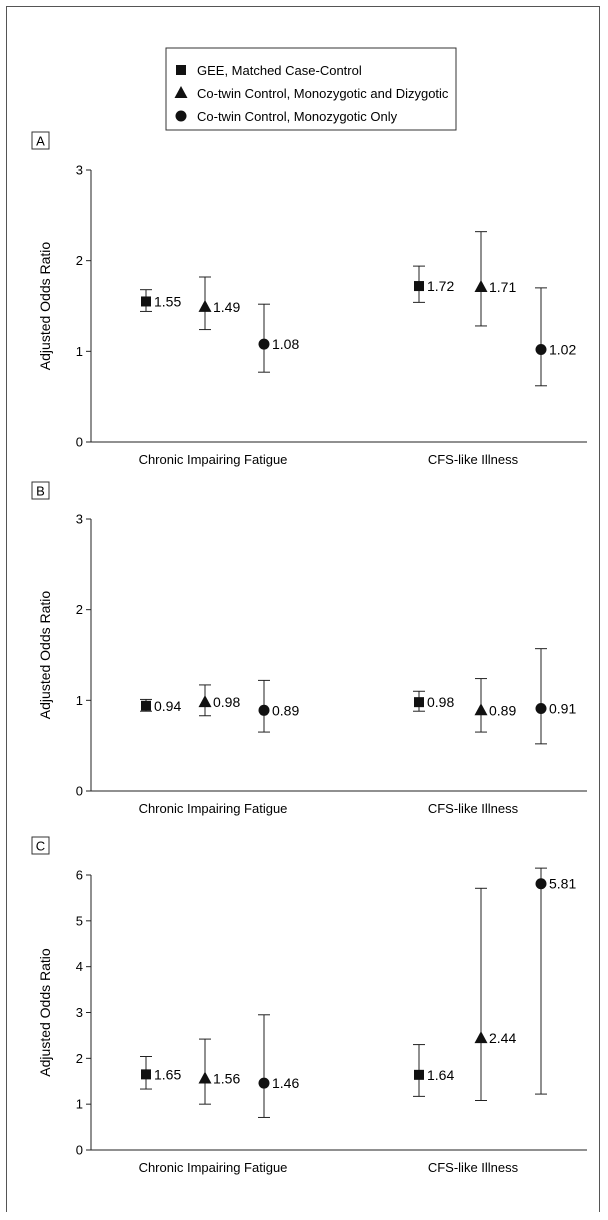 The width and height of the screenshot is (608, 1220). I want to click on legend-label: Co-twin Control, Monozygotic Only, so click(297, 116).